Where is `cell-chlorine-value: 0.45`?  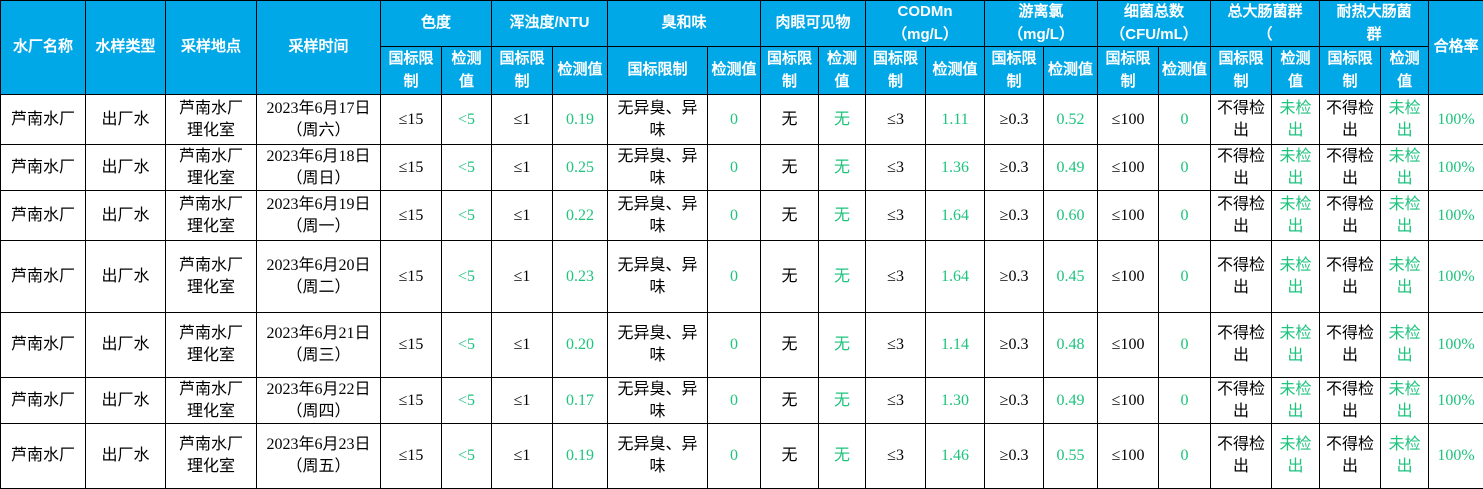
cell-chlorine-value: 0.45 is located at coordinates (1071, 277).